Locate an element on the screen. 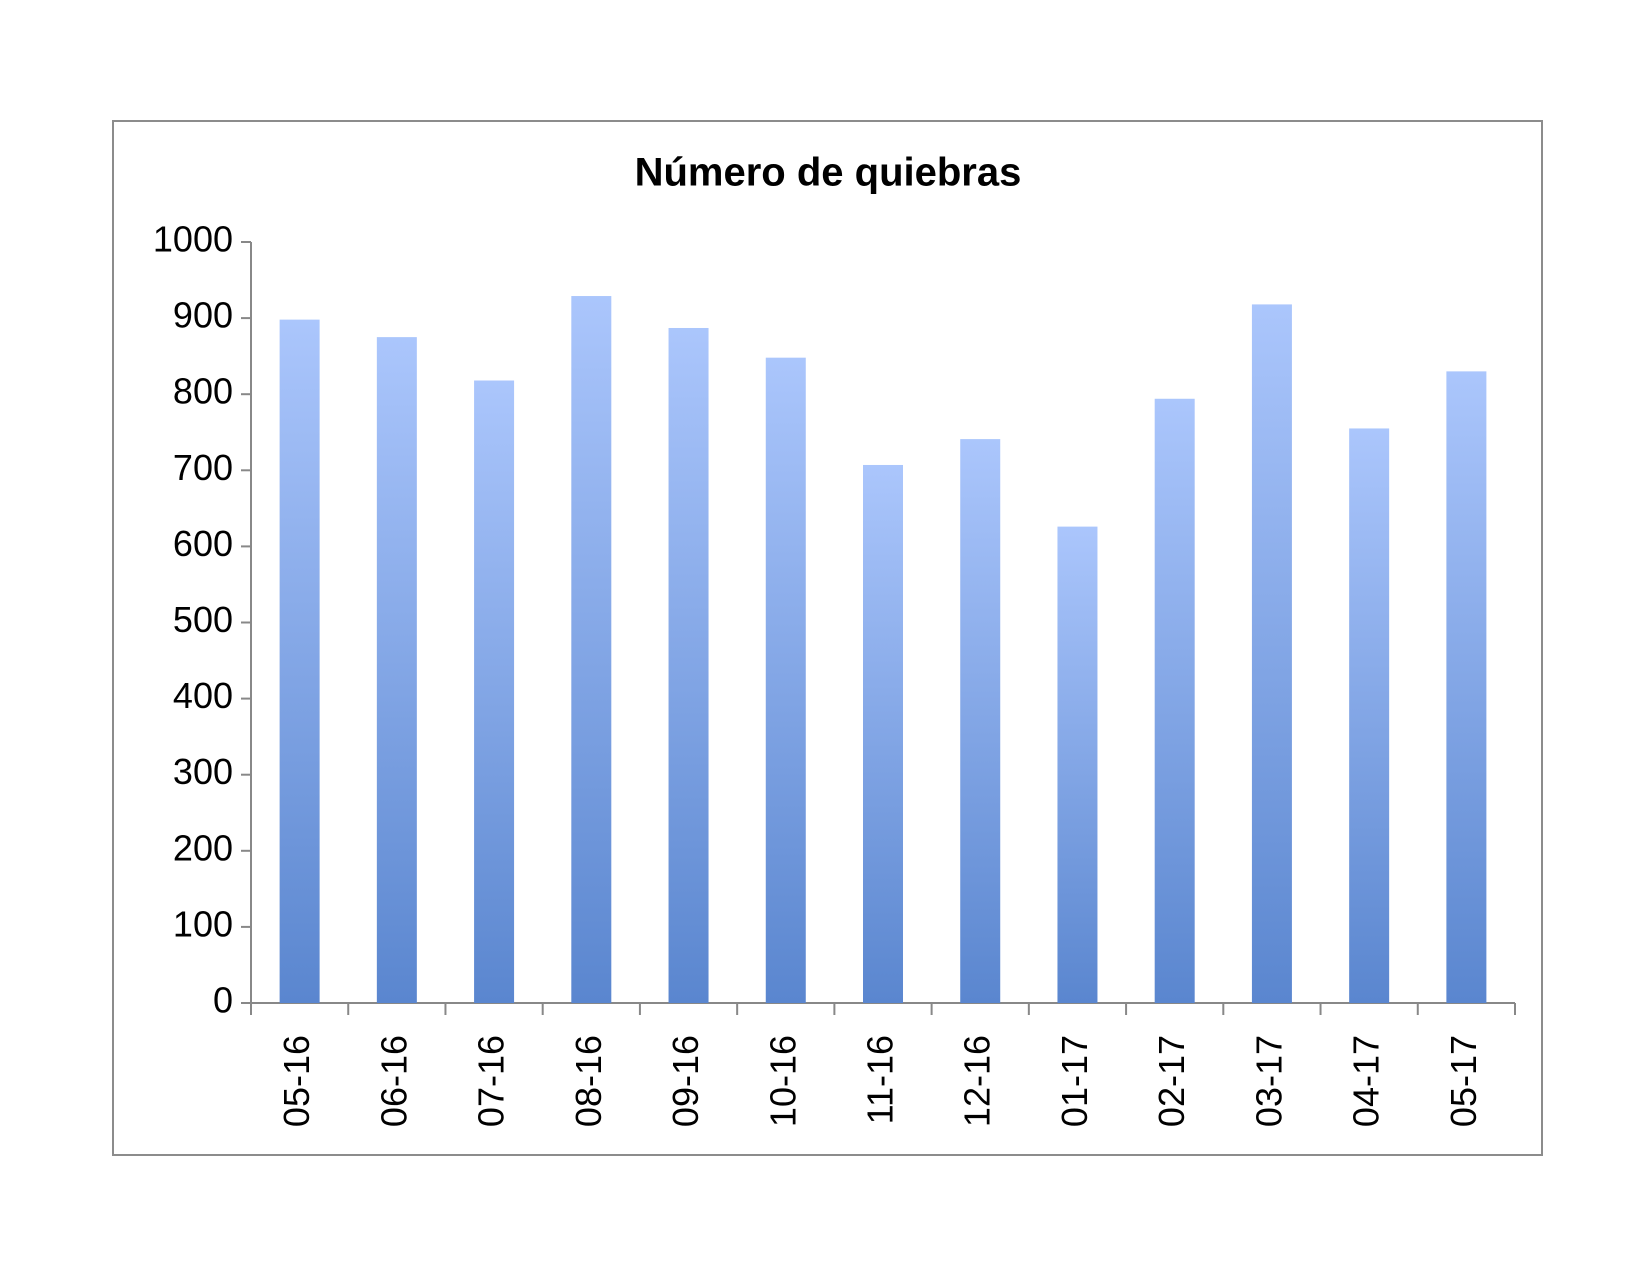  x-tick-label: 08-16 is located at coordinates (588, 1081).